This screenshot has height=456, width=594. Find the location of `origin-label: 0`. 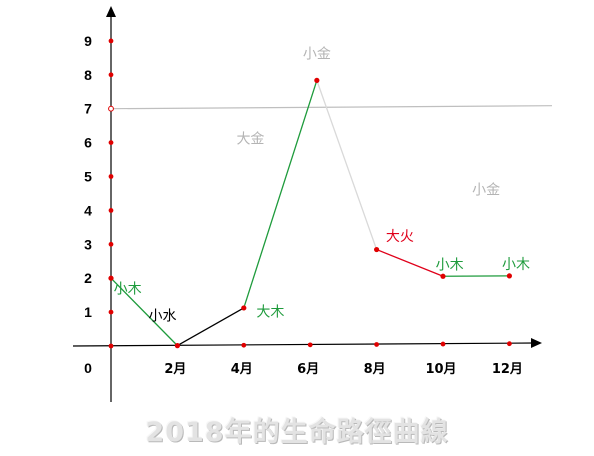

origin-label: 0 is located at coordinates (88, 368).